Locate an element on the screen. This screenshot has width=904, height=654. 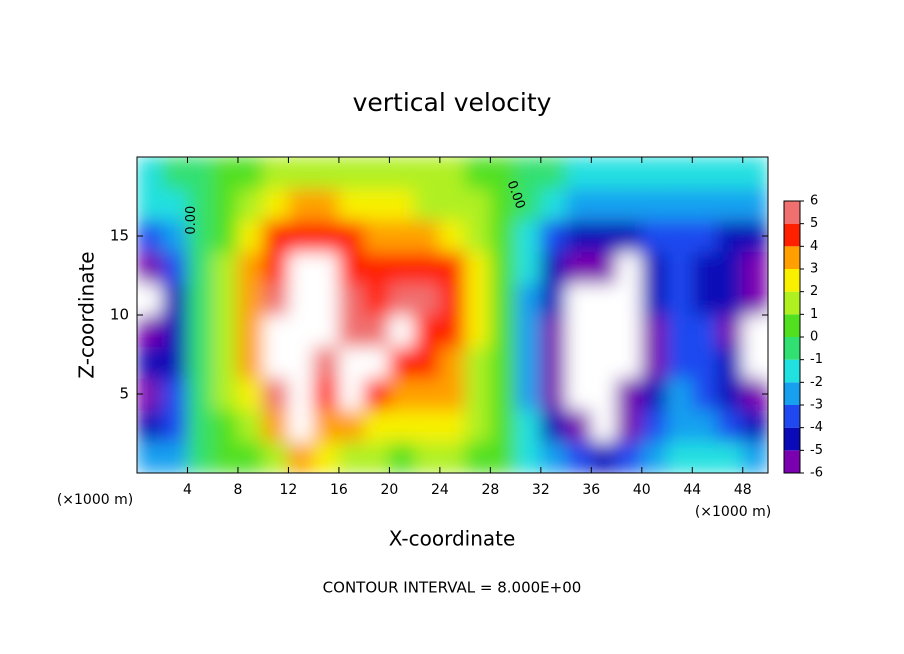
x-tick-label: 8 is located at coordinates (237, 490).